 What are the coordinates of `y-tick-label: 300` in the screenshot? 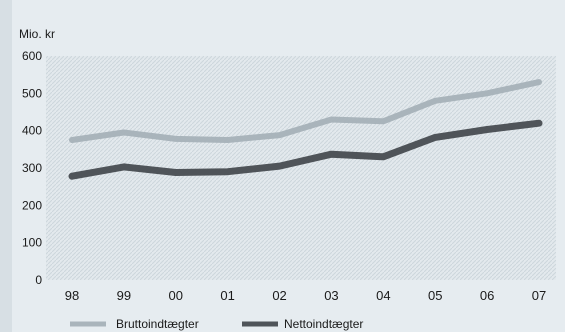 It's located at (32, 168).